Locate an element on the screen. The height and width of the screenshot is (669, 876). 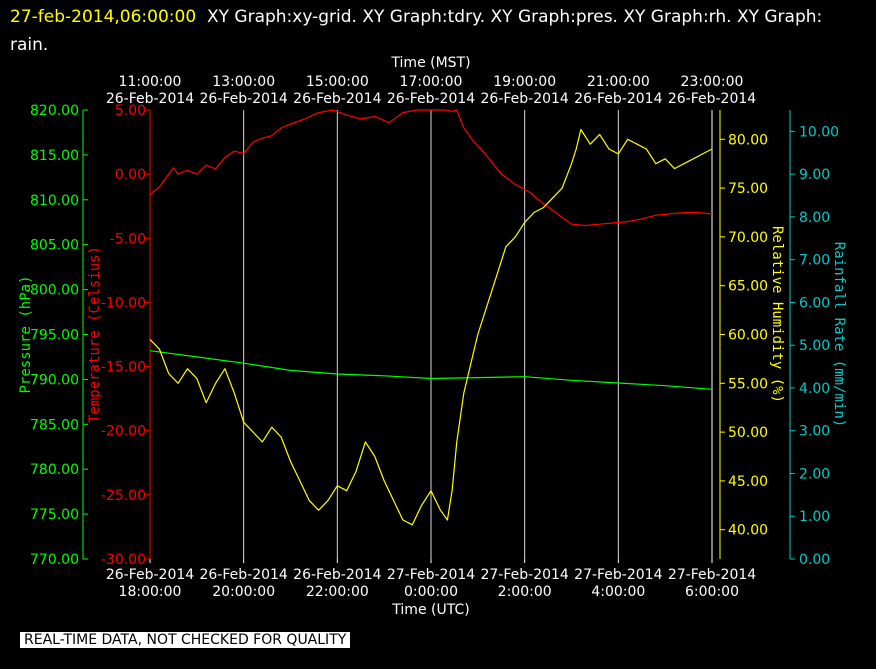
timestamp: 27-feb-2014,06:00:00 is located at coordinates (103, 17).